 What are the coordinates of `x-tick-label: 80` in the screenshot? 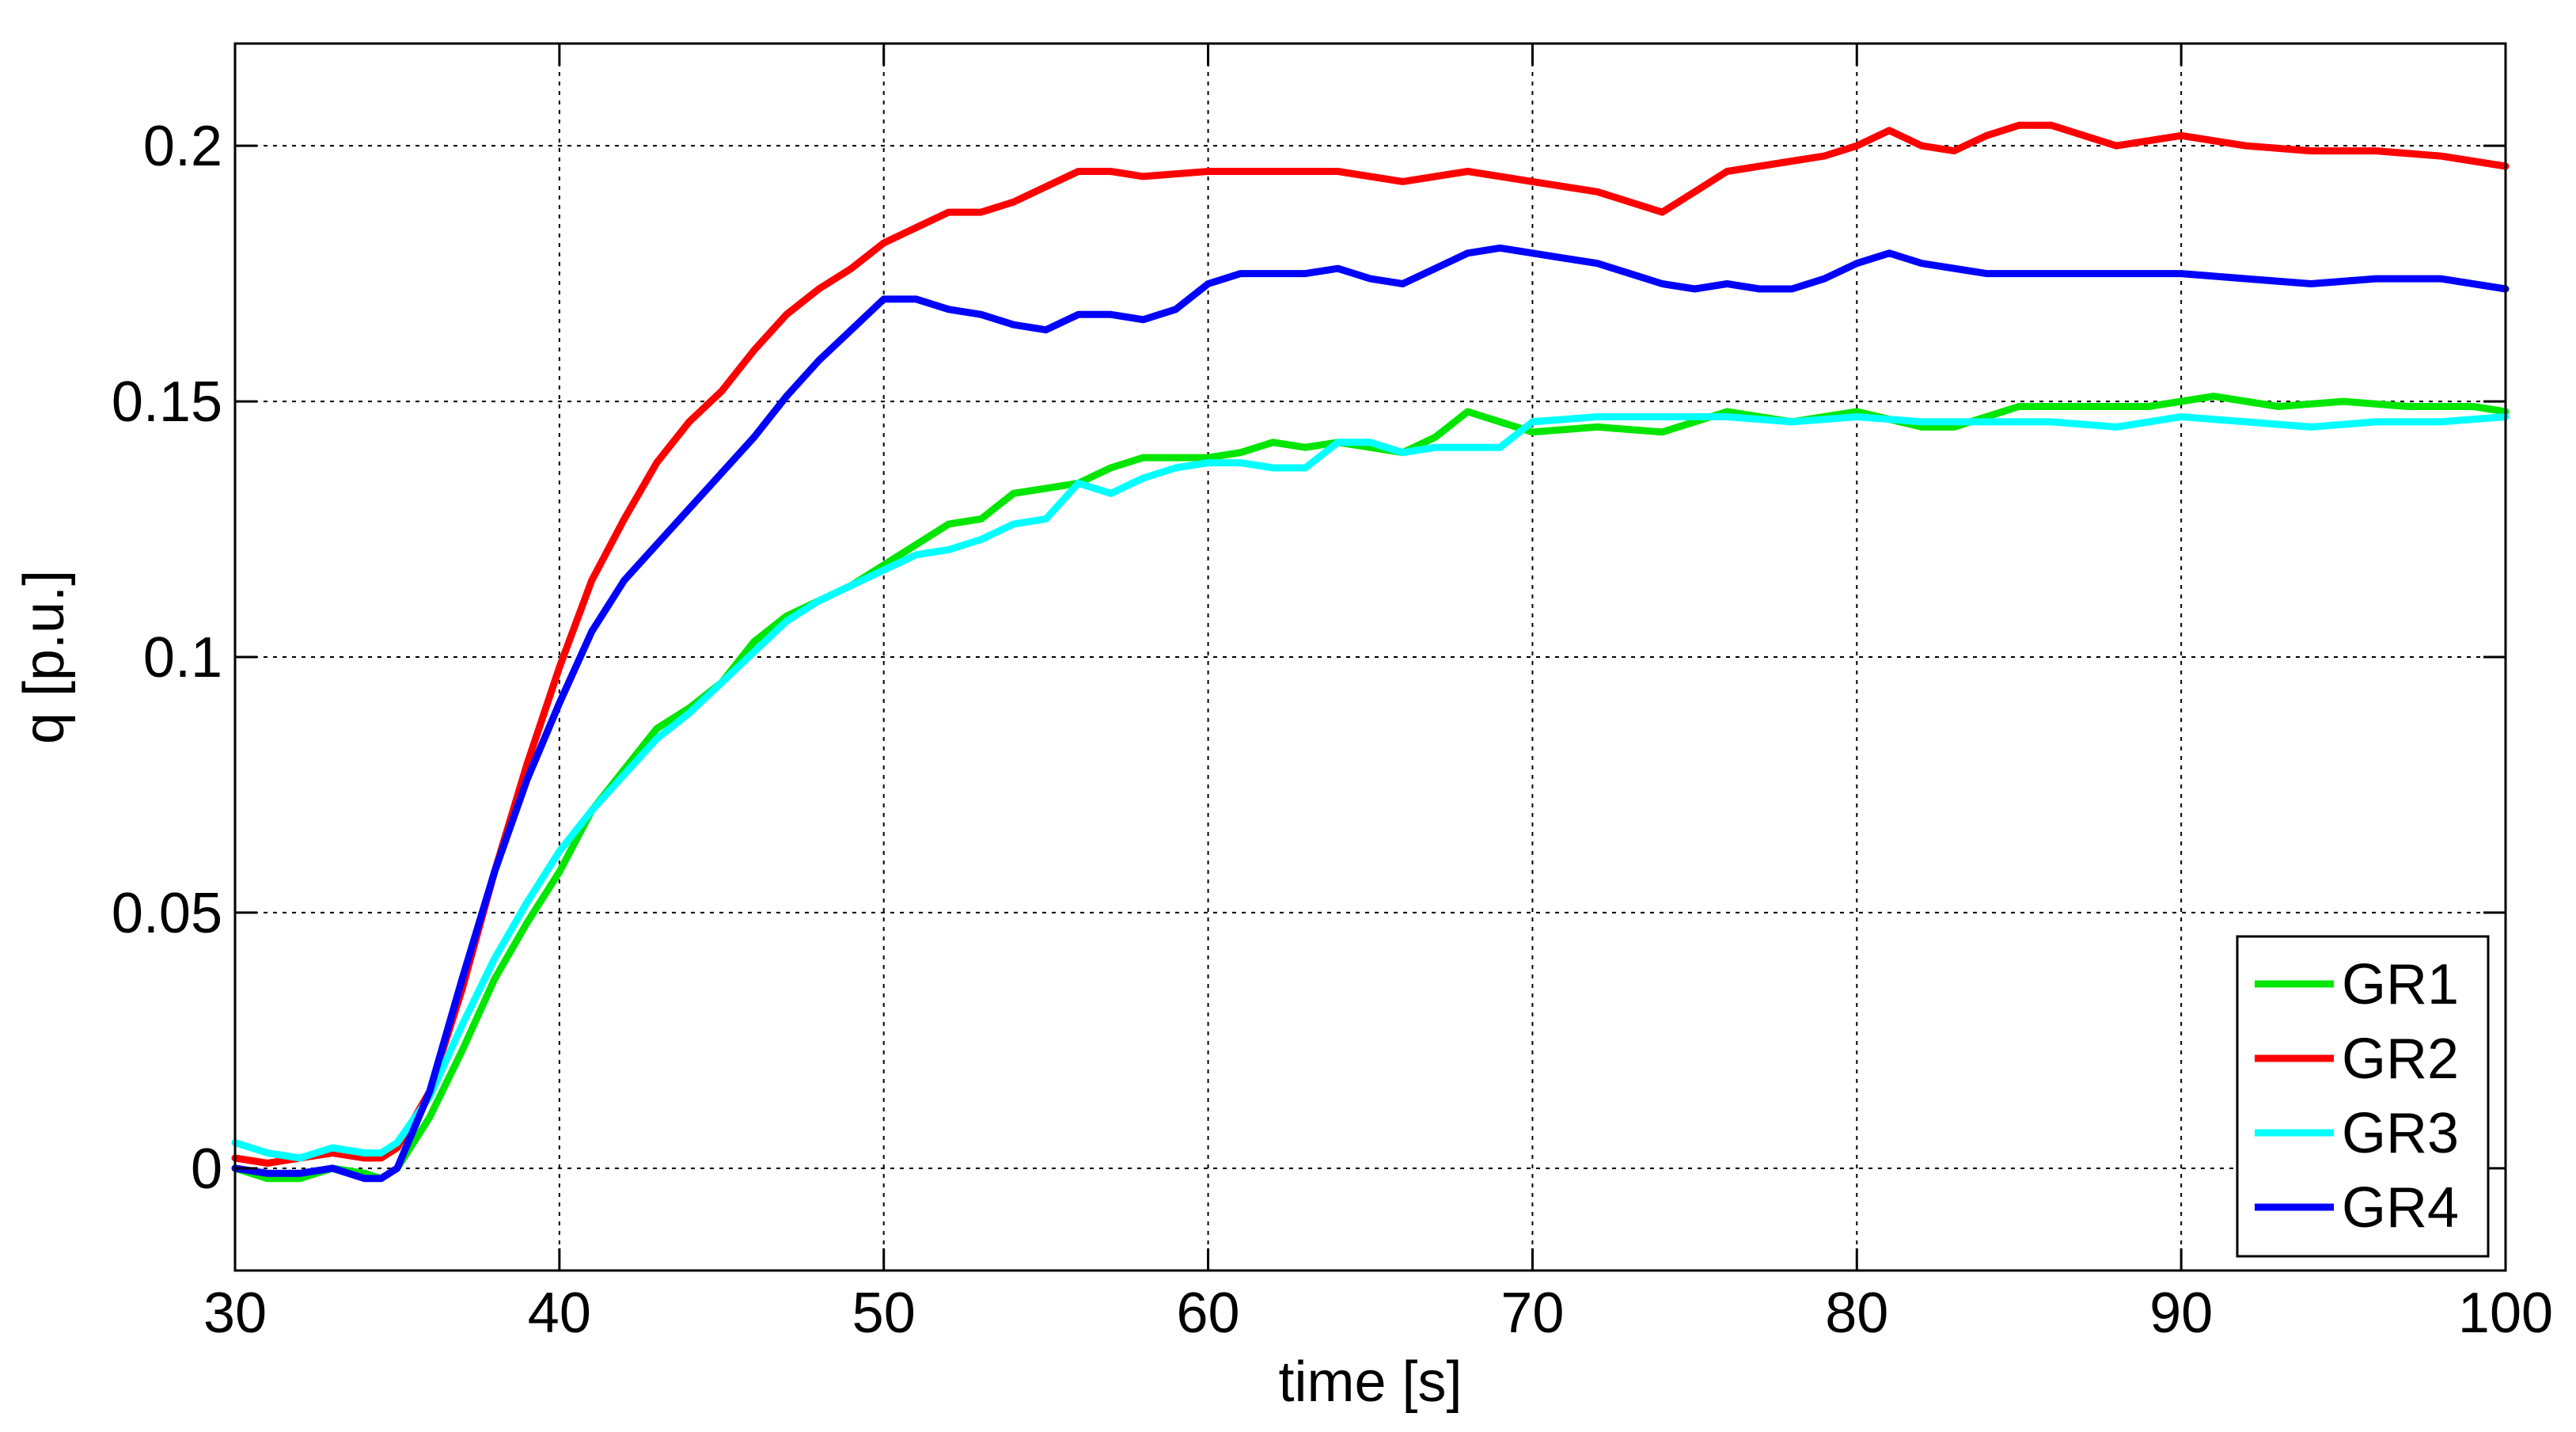 It's located at (1856, 1313).